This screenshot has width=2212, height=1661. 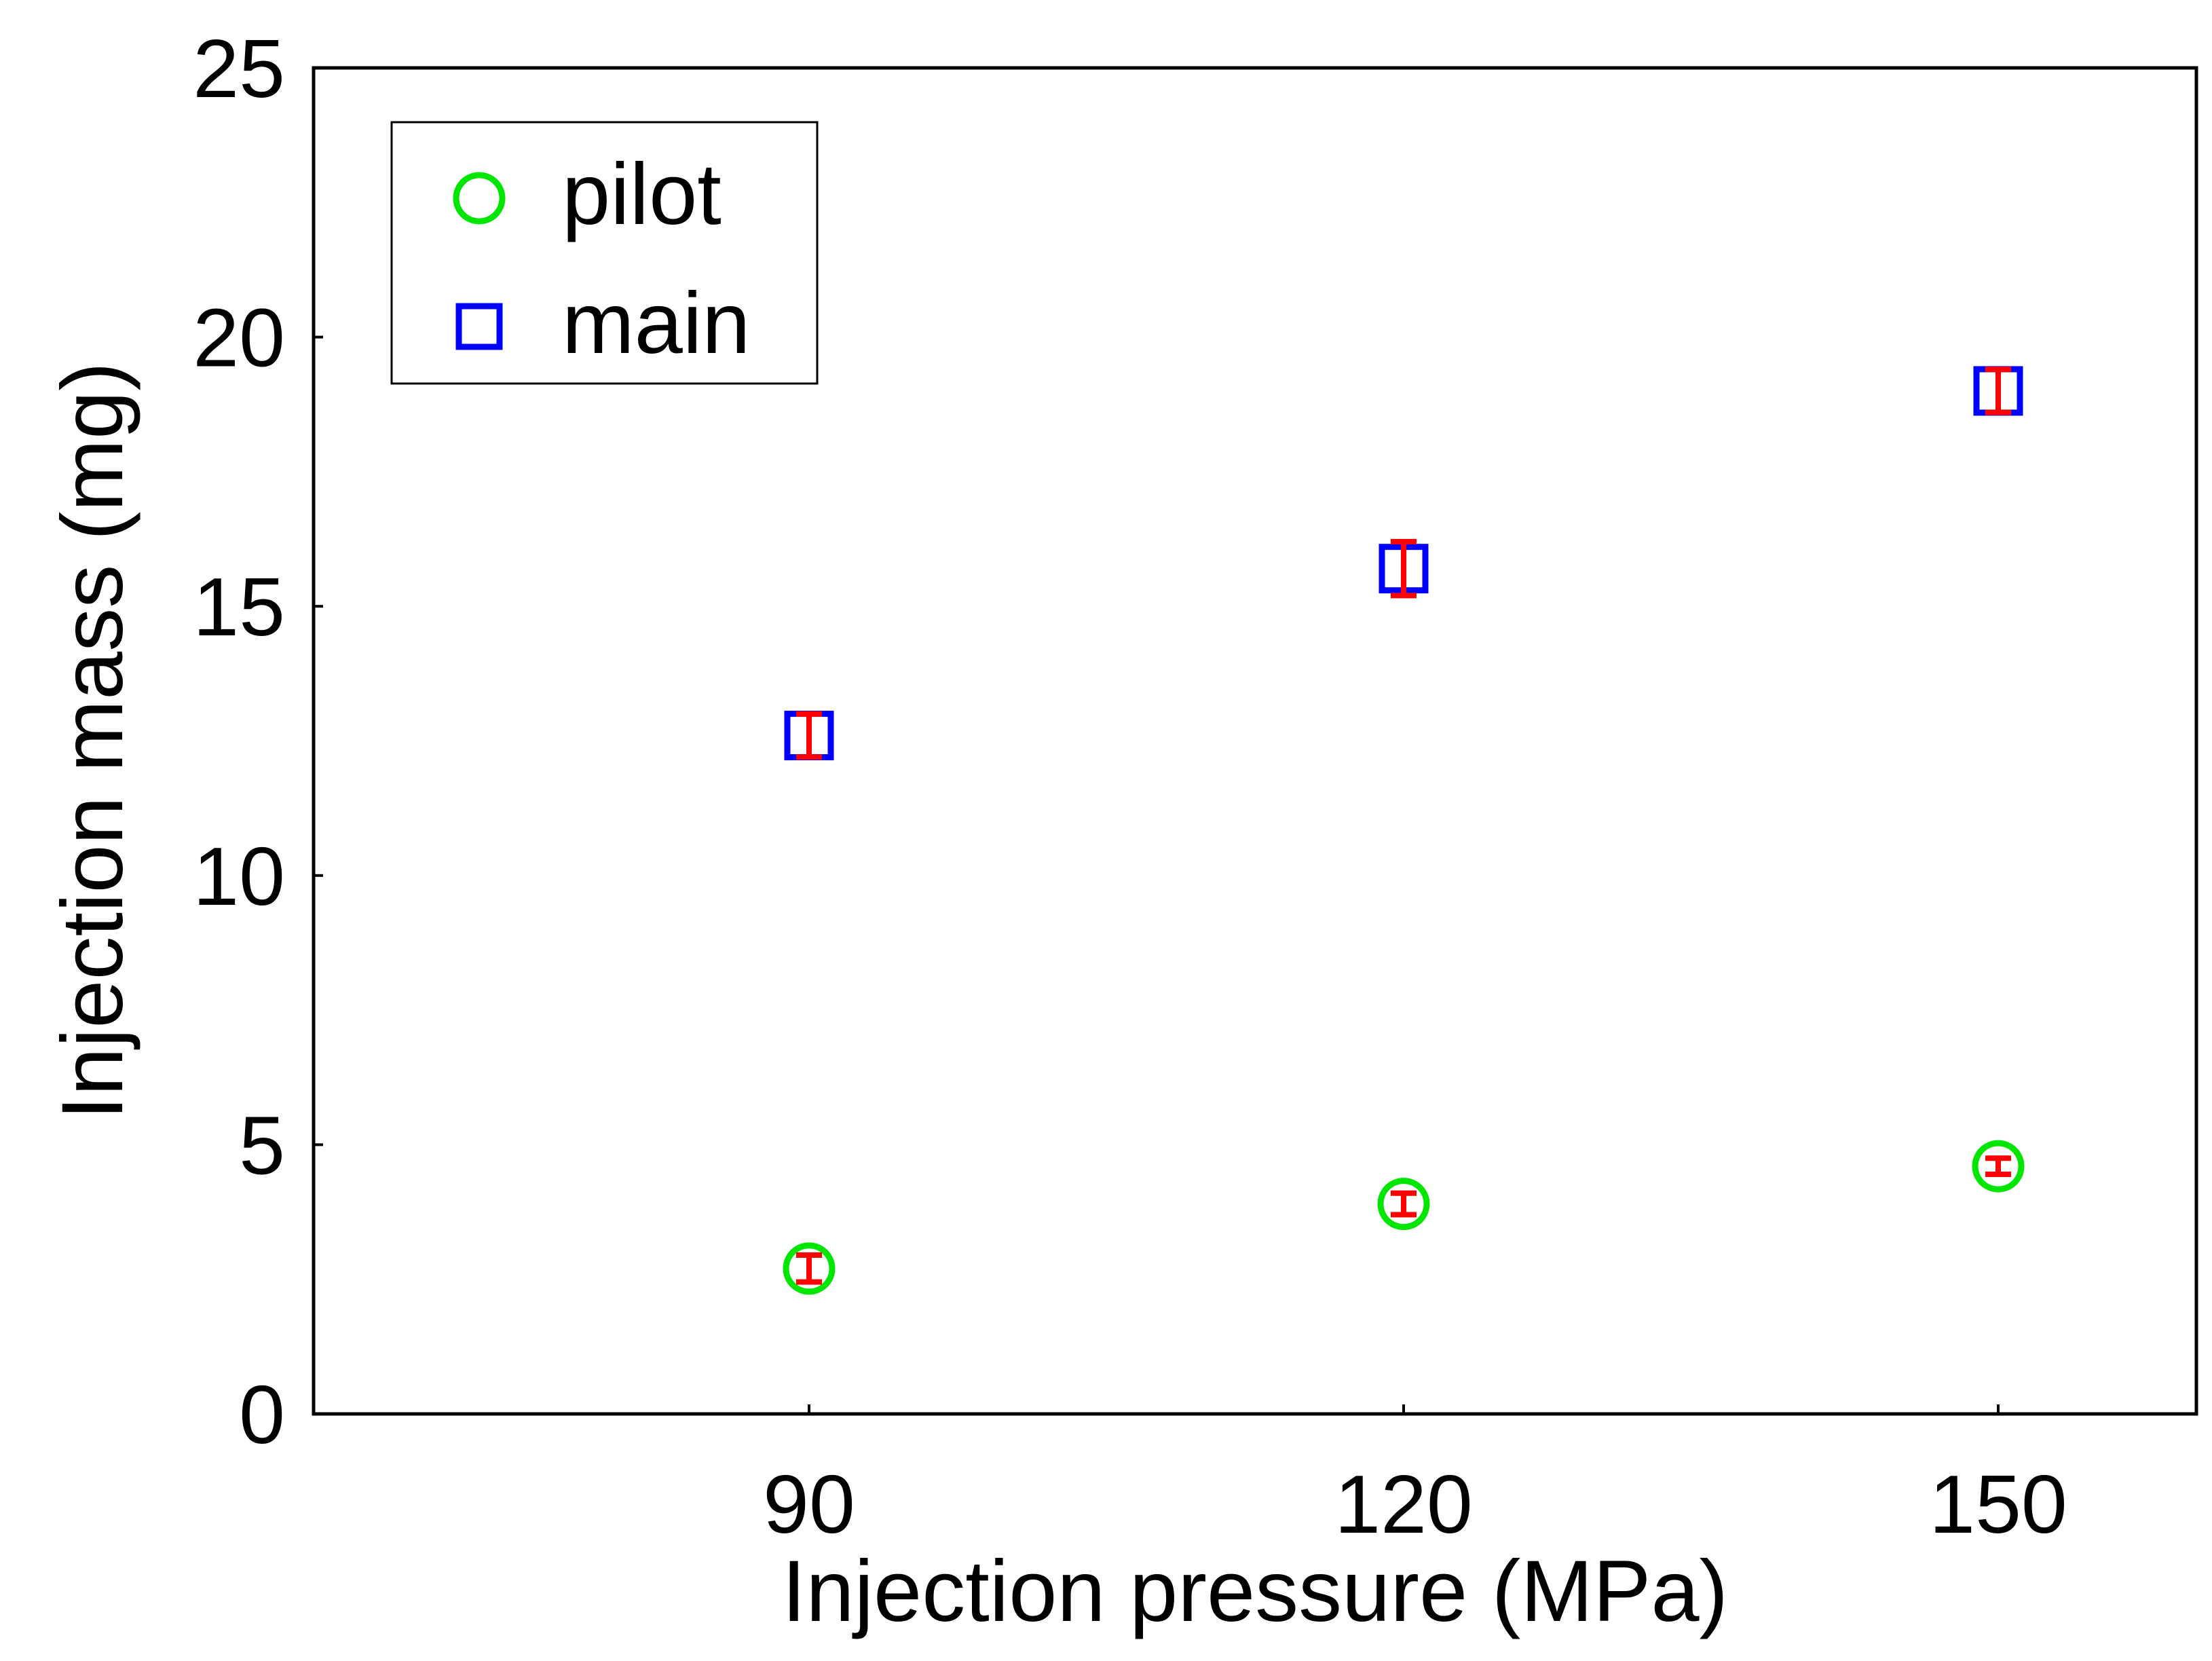 What do you see at coordinates (262, 1145) in the screenshot?
I see `y-tick-label: 5` at bounding box center [262, 1145].